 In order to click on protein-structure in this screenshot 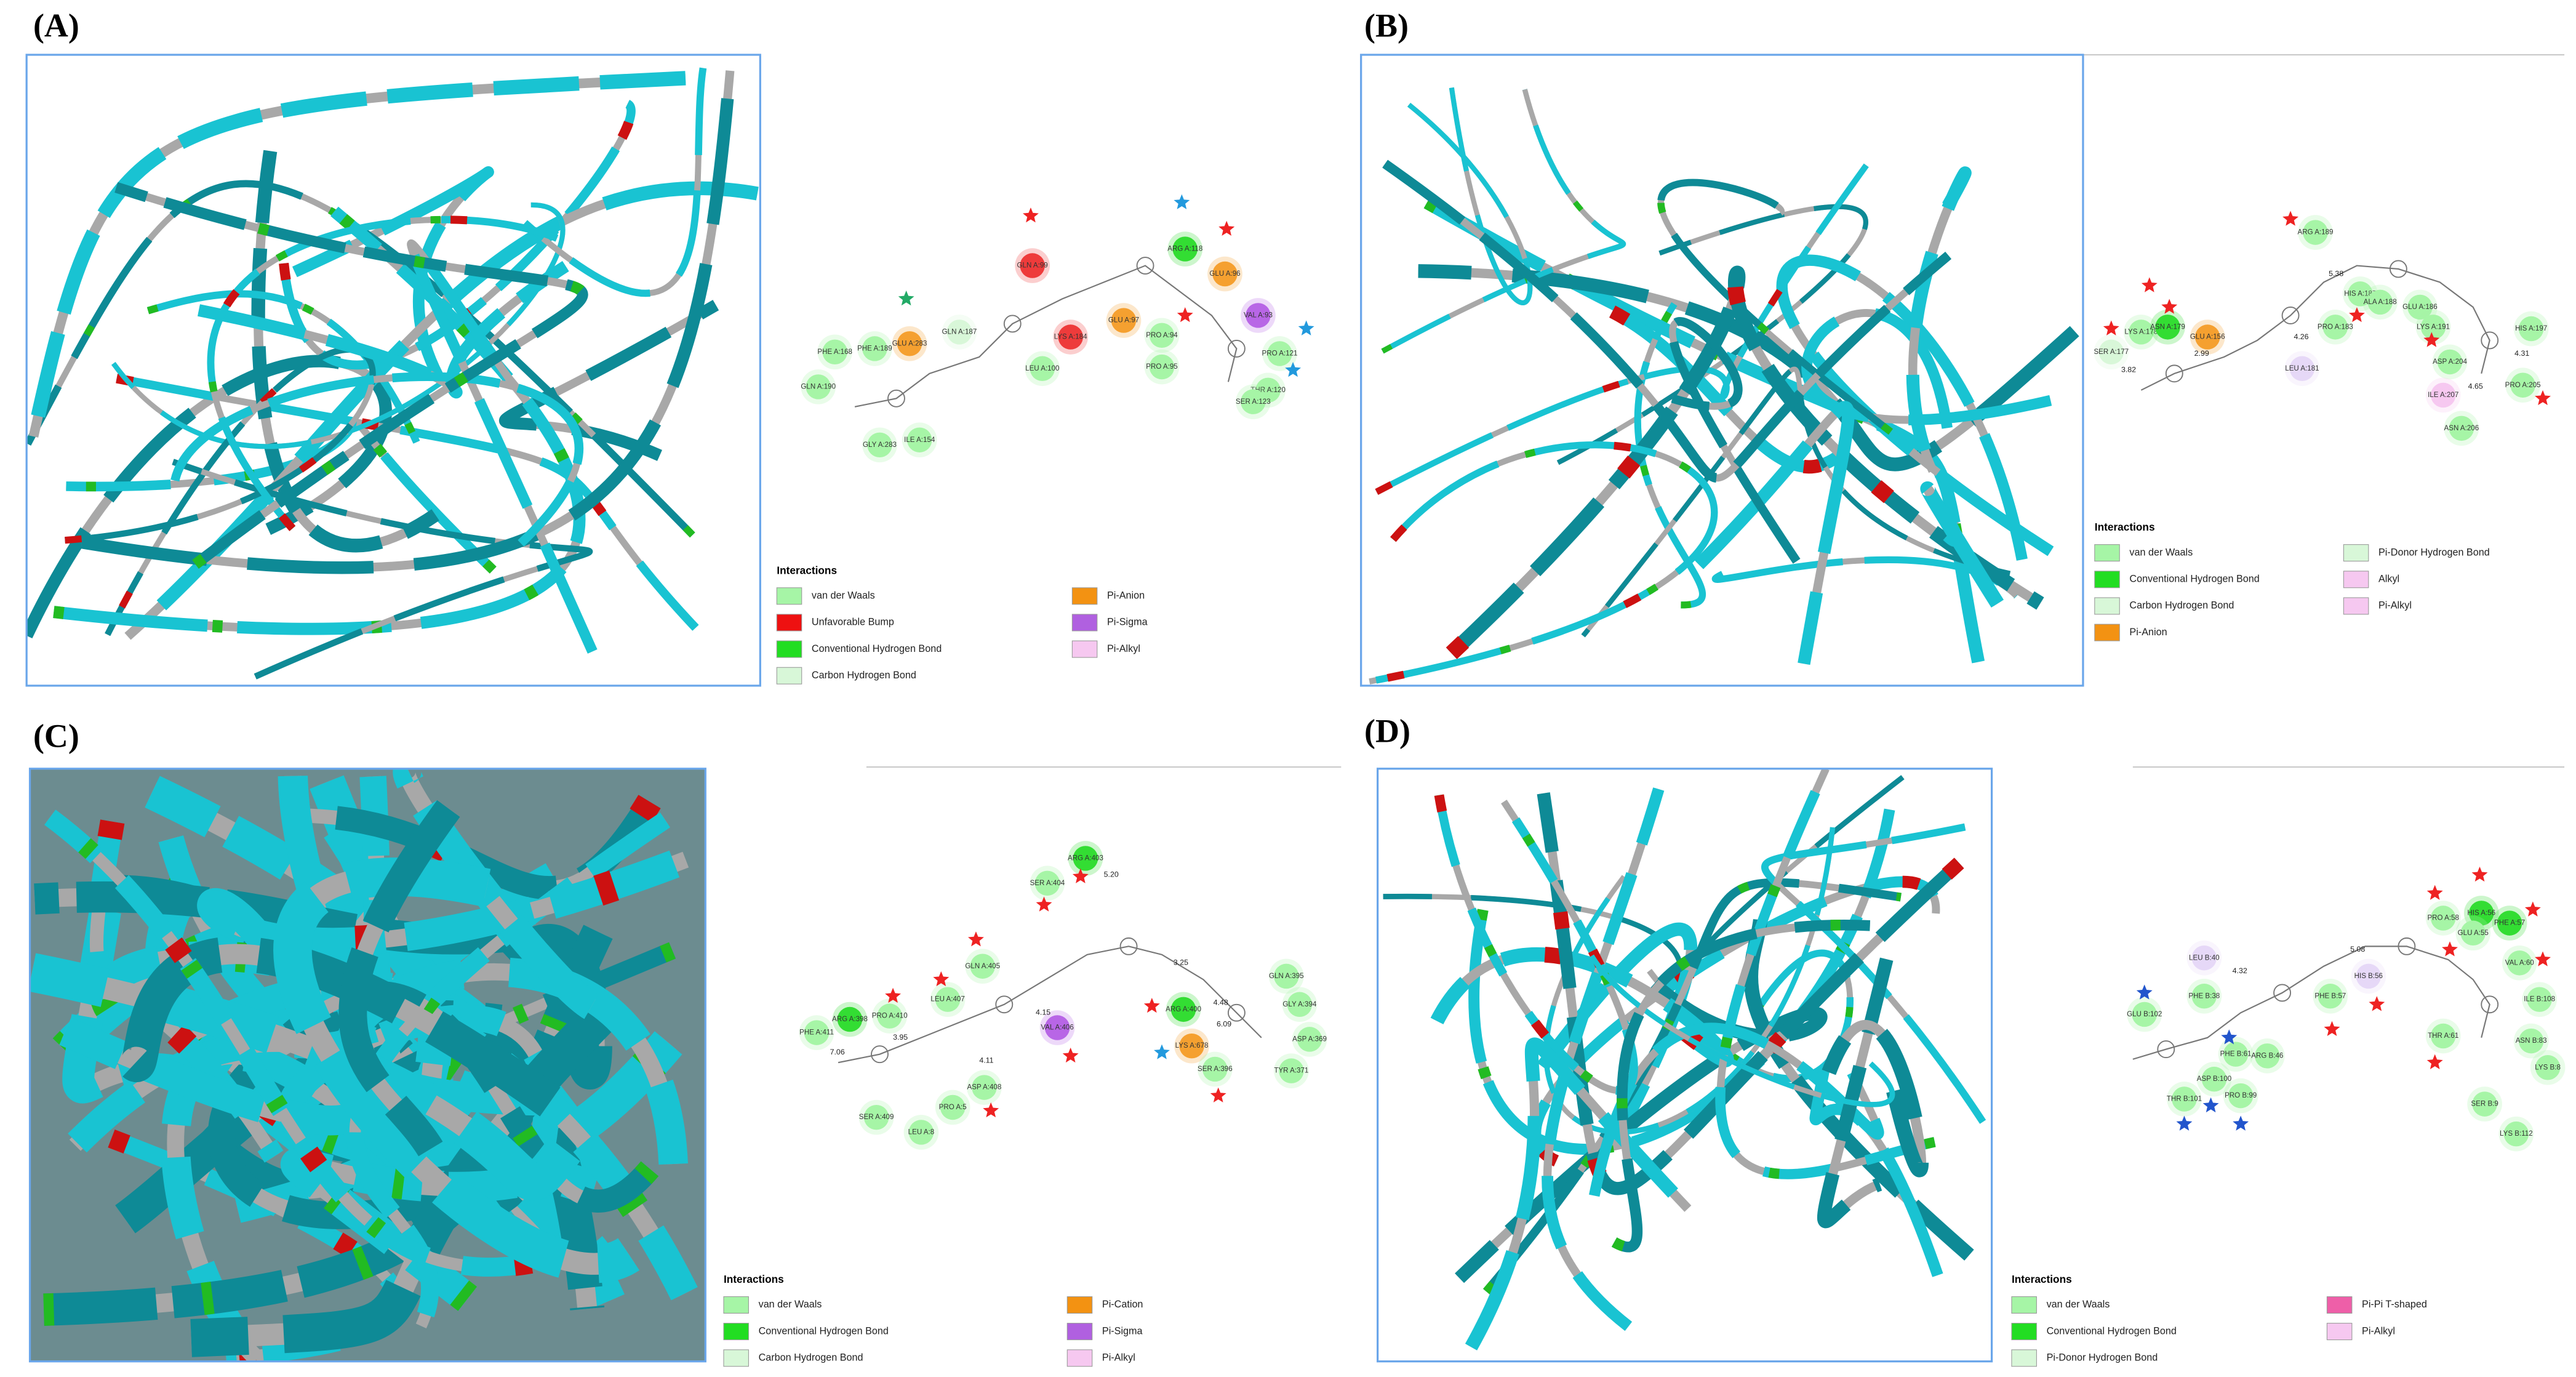, I will do `click(1724, 386)`.